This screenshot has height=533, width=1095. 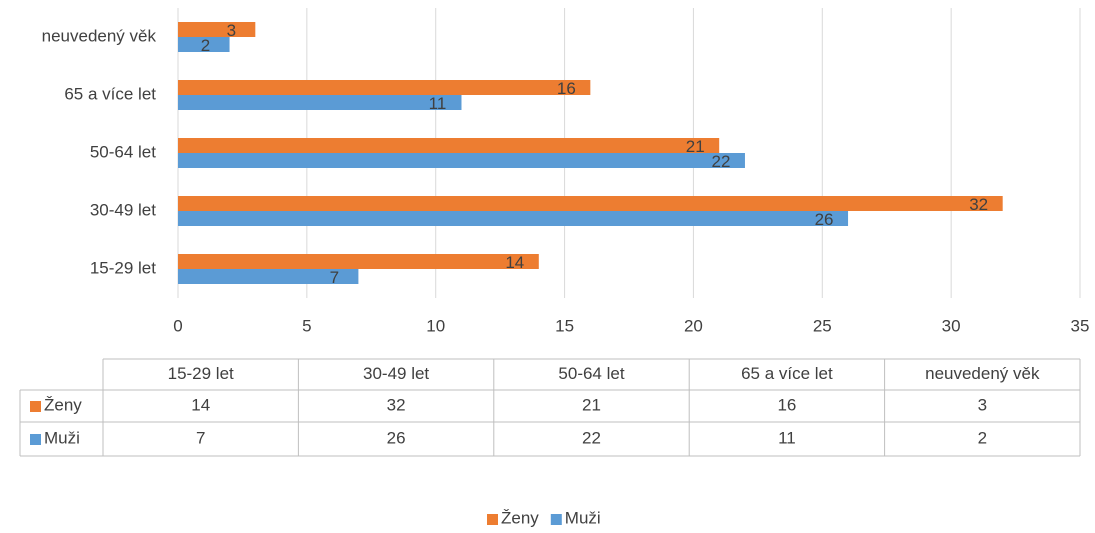 I want to click on table-cell: 11, so click(x=787, y=437).